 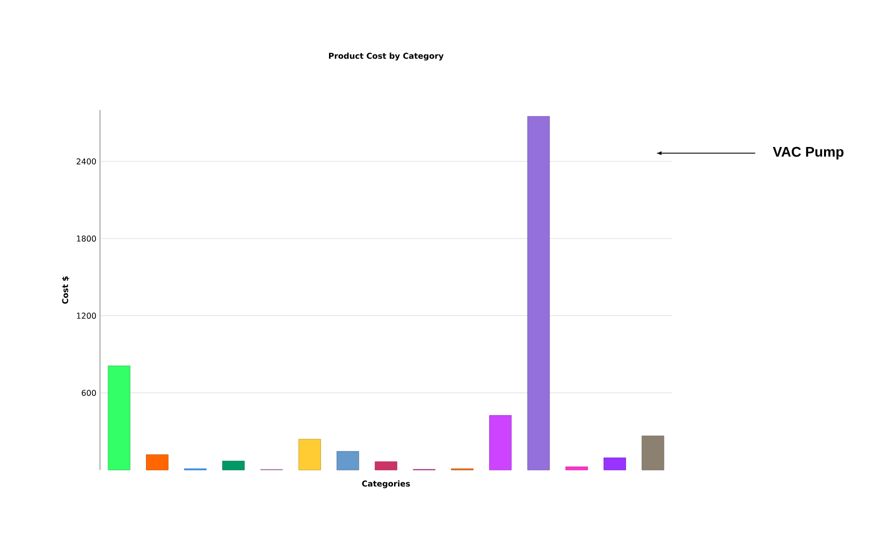 What do you see at coordinates (86, 239) in the screenshot?
I see `y-tick-label: 1800` at bounding box center [86, 239].